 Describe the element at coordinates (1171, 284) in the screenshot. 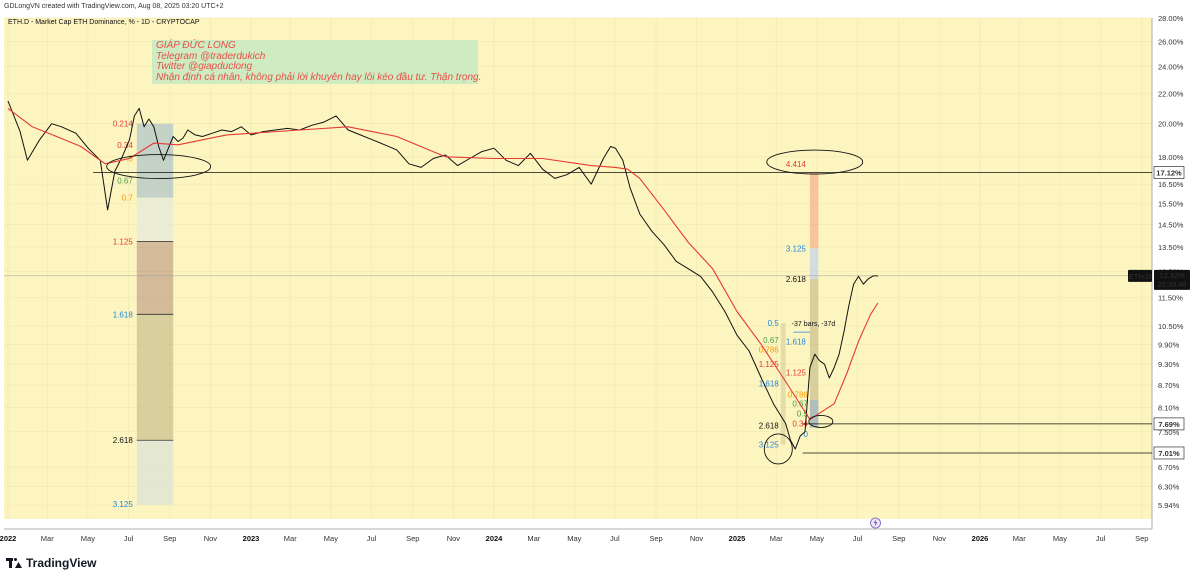

I see `bar-countdown-label: 22:39:46` at that location.